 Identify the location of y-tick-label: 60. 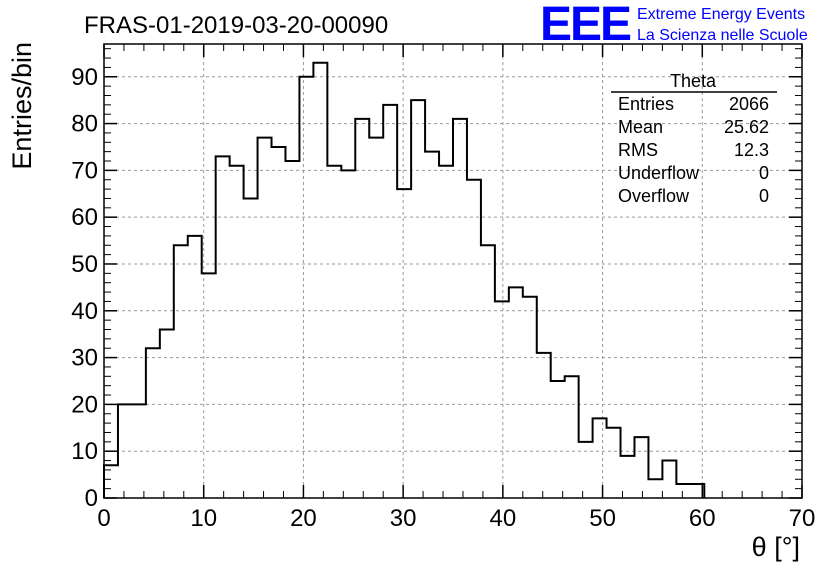
(84, 217).